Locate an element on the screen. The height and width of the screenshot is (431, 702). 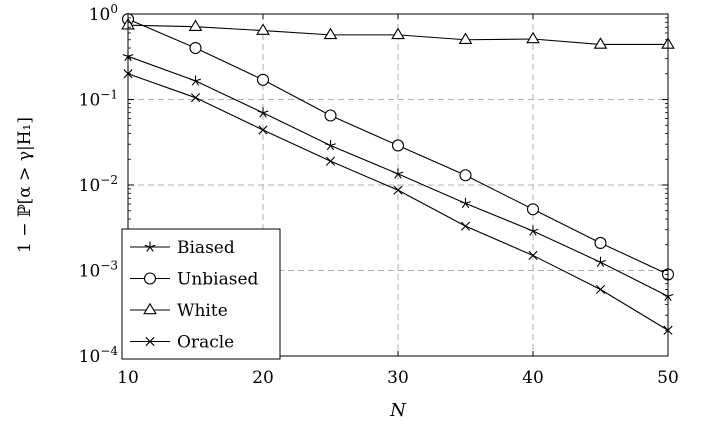
y-tick-label: 10⁻⁴ is located at coordinates (99, 355).